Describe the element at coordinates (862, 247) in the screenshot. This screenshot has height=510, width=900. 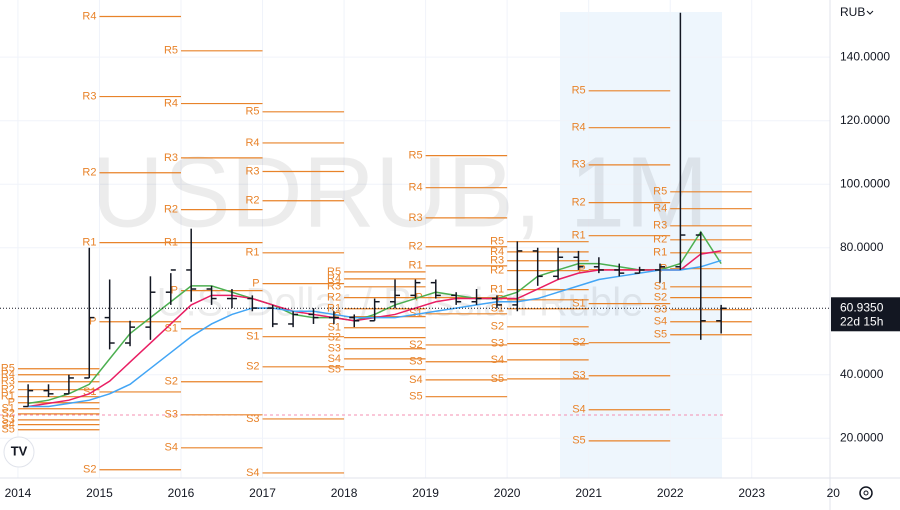
I see `y-tick-label: 80.0000` at that location.